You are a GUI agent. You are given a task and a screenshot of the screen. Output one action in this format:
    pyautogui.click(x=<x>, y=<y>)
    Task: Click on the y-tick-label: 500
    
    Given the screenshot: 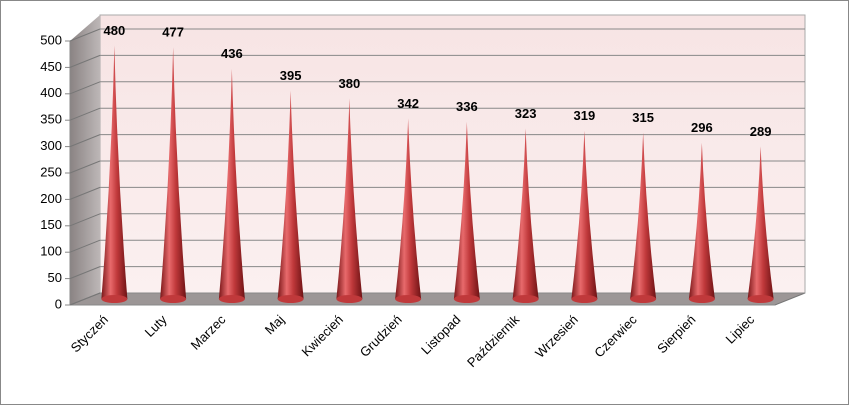 What is the action you would take?
    pyautogui.click(x=51, y=39)
    